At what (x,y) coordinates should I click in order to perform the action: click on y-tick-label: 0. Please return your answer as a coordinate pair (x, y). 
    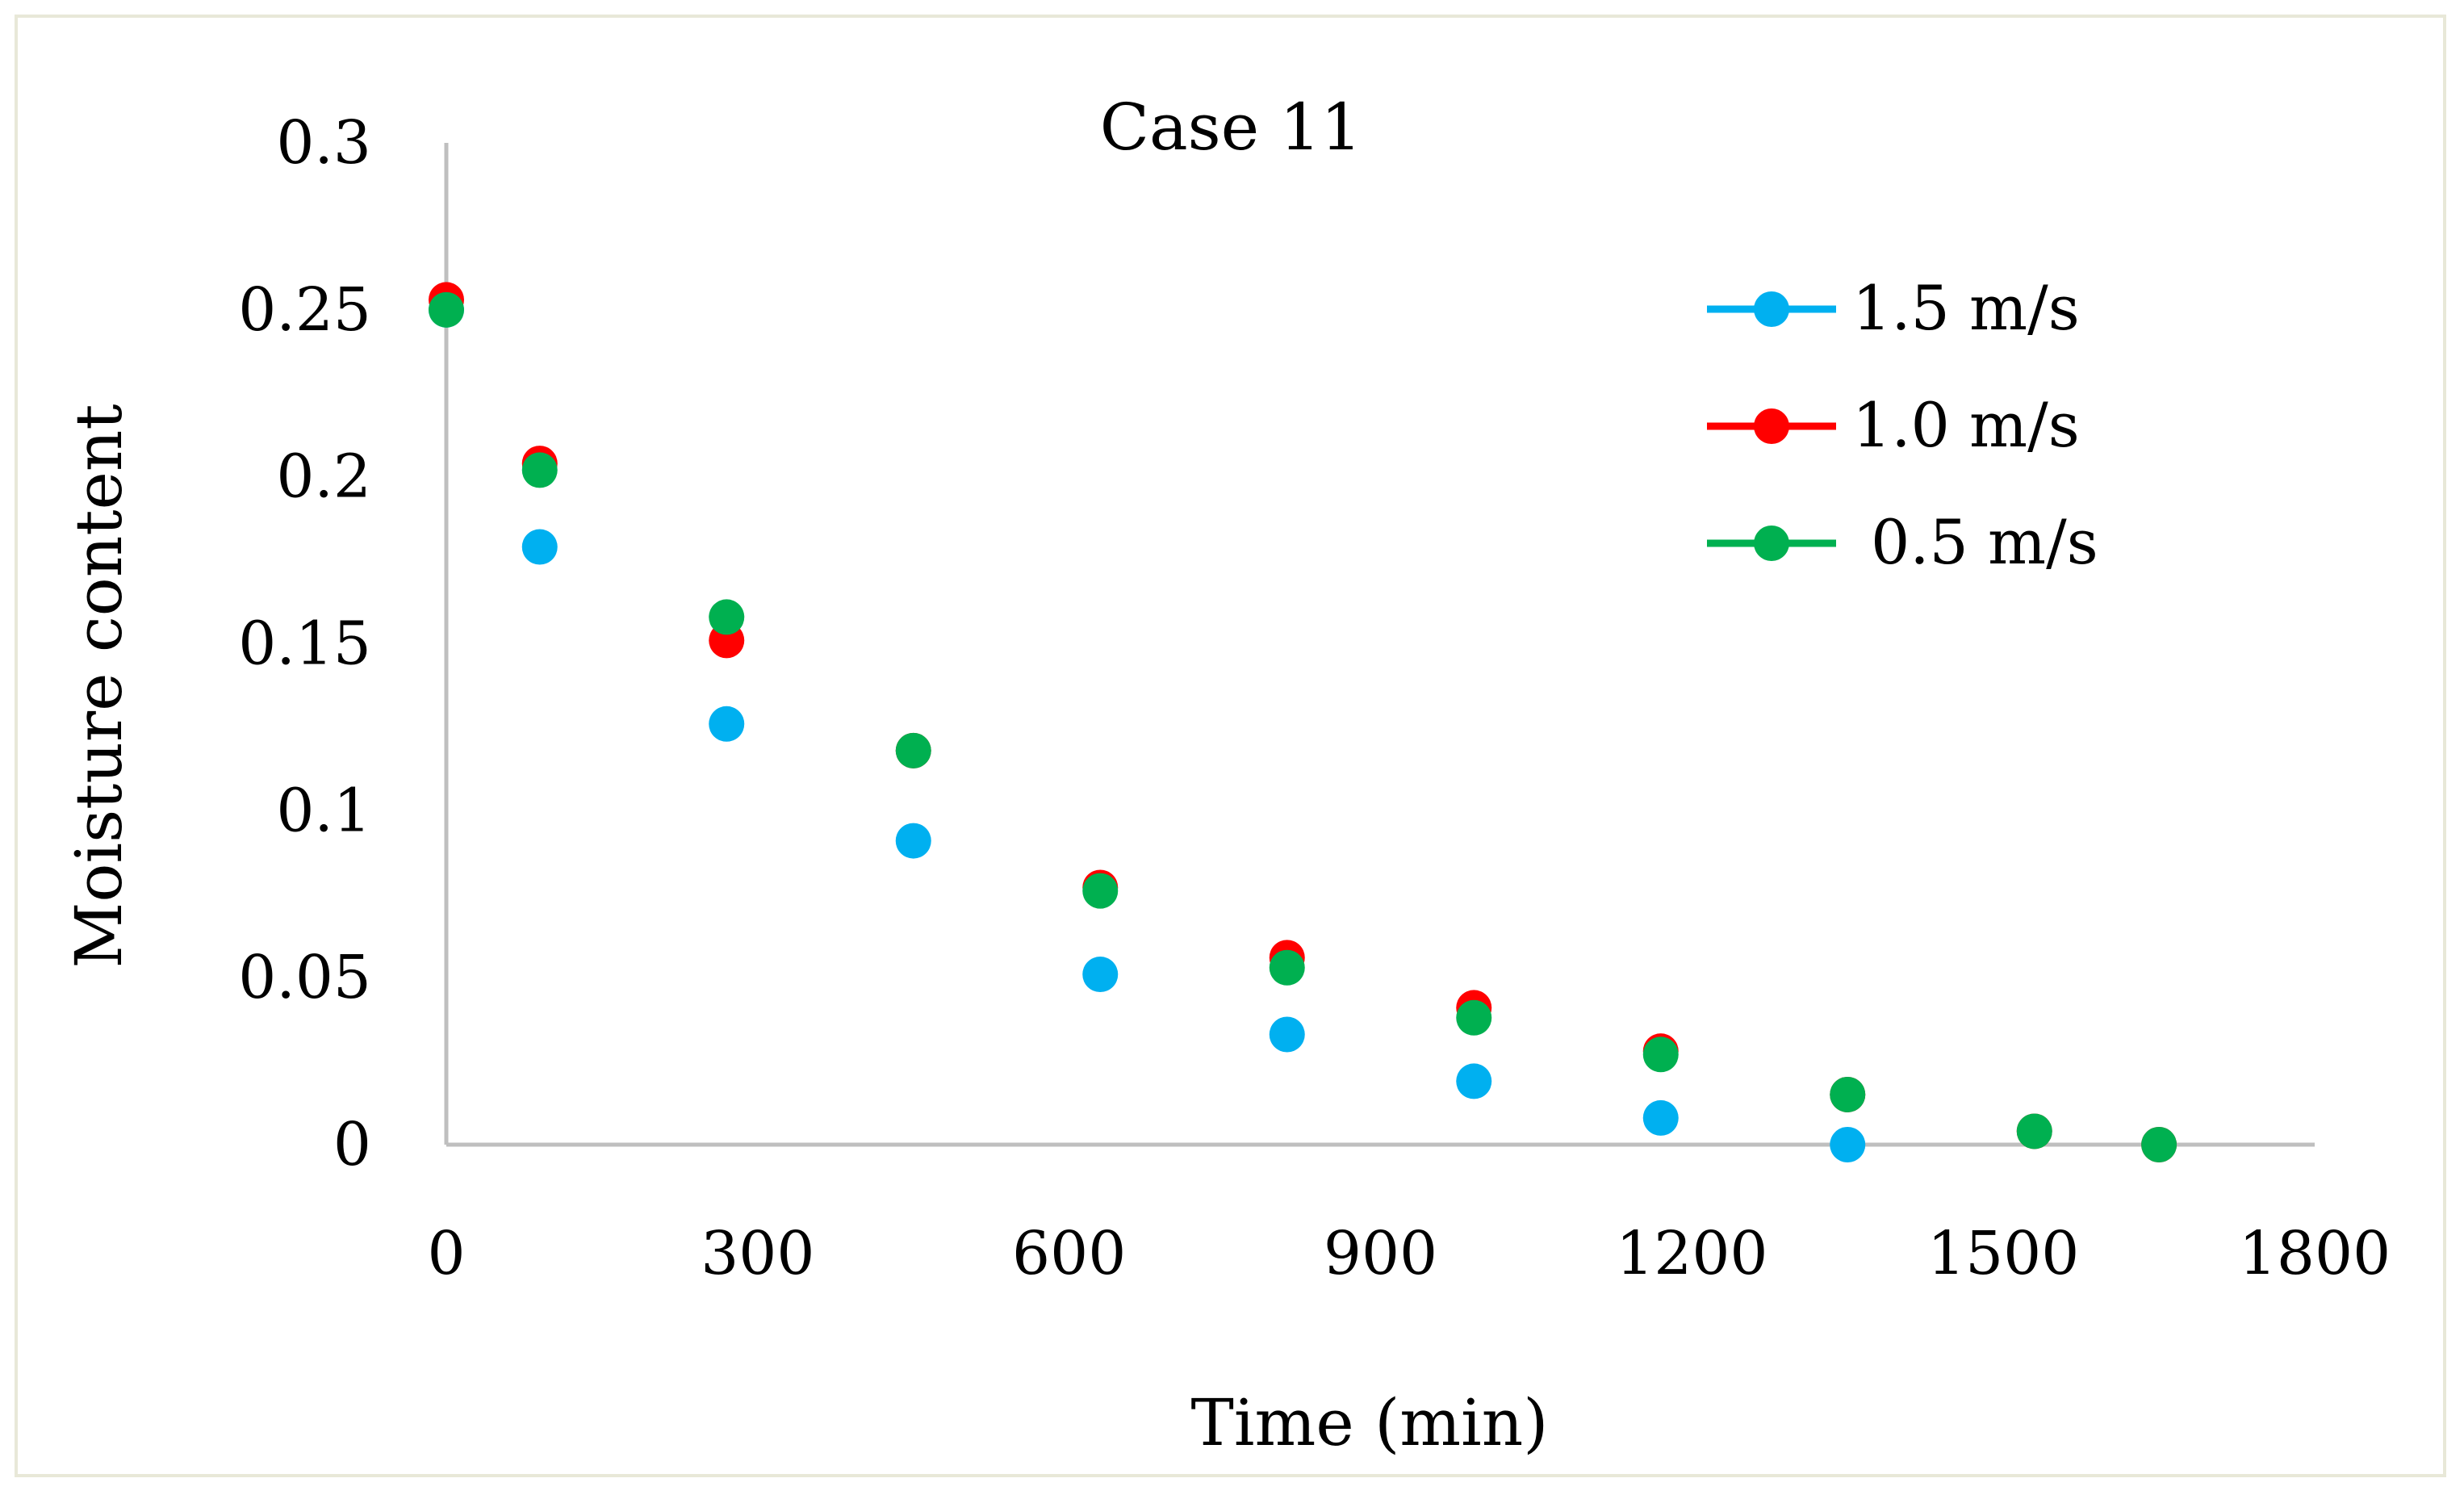
    Looking at the image, I should click on (352, 1144).